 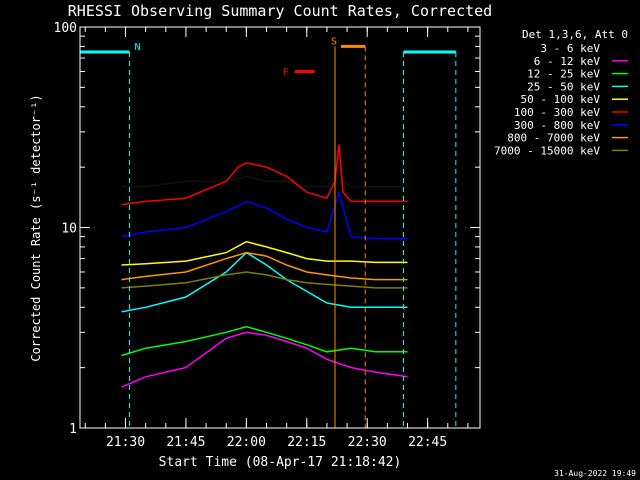 What do you see at coordinates (138, 47) in the screenshot?
I see `annotation-label-n: N` at bounding box center [138, 47].